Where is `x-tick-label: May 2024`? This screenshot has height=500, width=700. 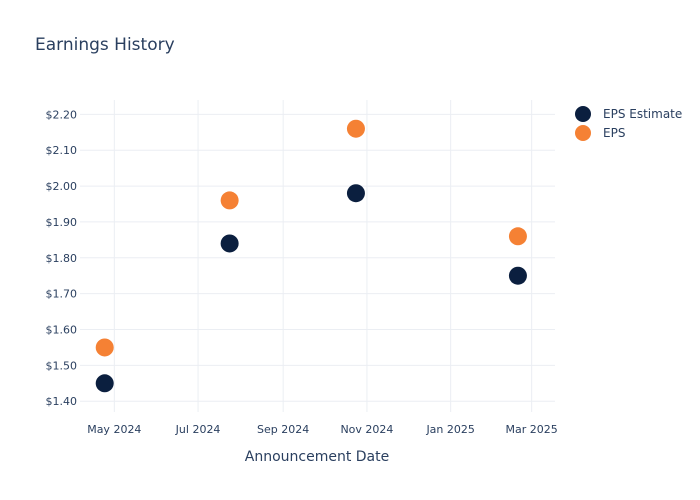
x-tick-label: May 2024 is located at coordinates (114, 429).